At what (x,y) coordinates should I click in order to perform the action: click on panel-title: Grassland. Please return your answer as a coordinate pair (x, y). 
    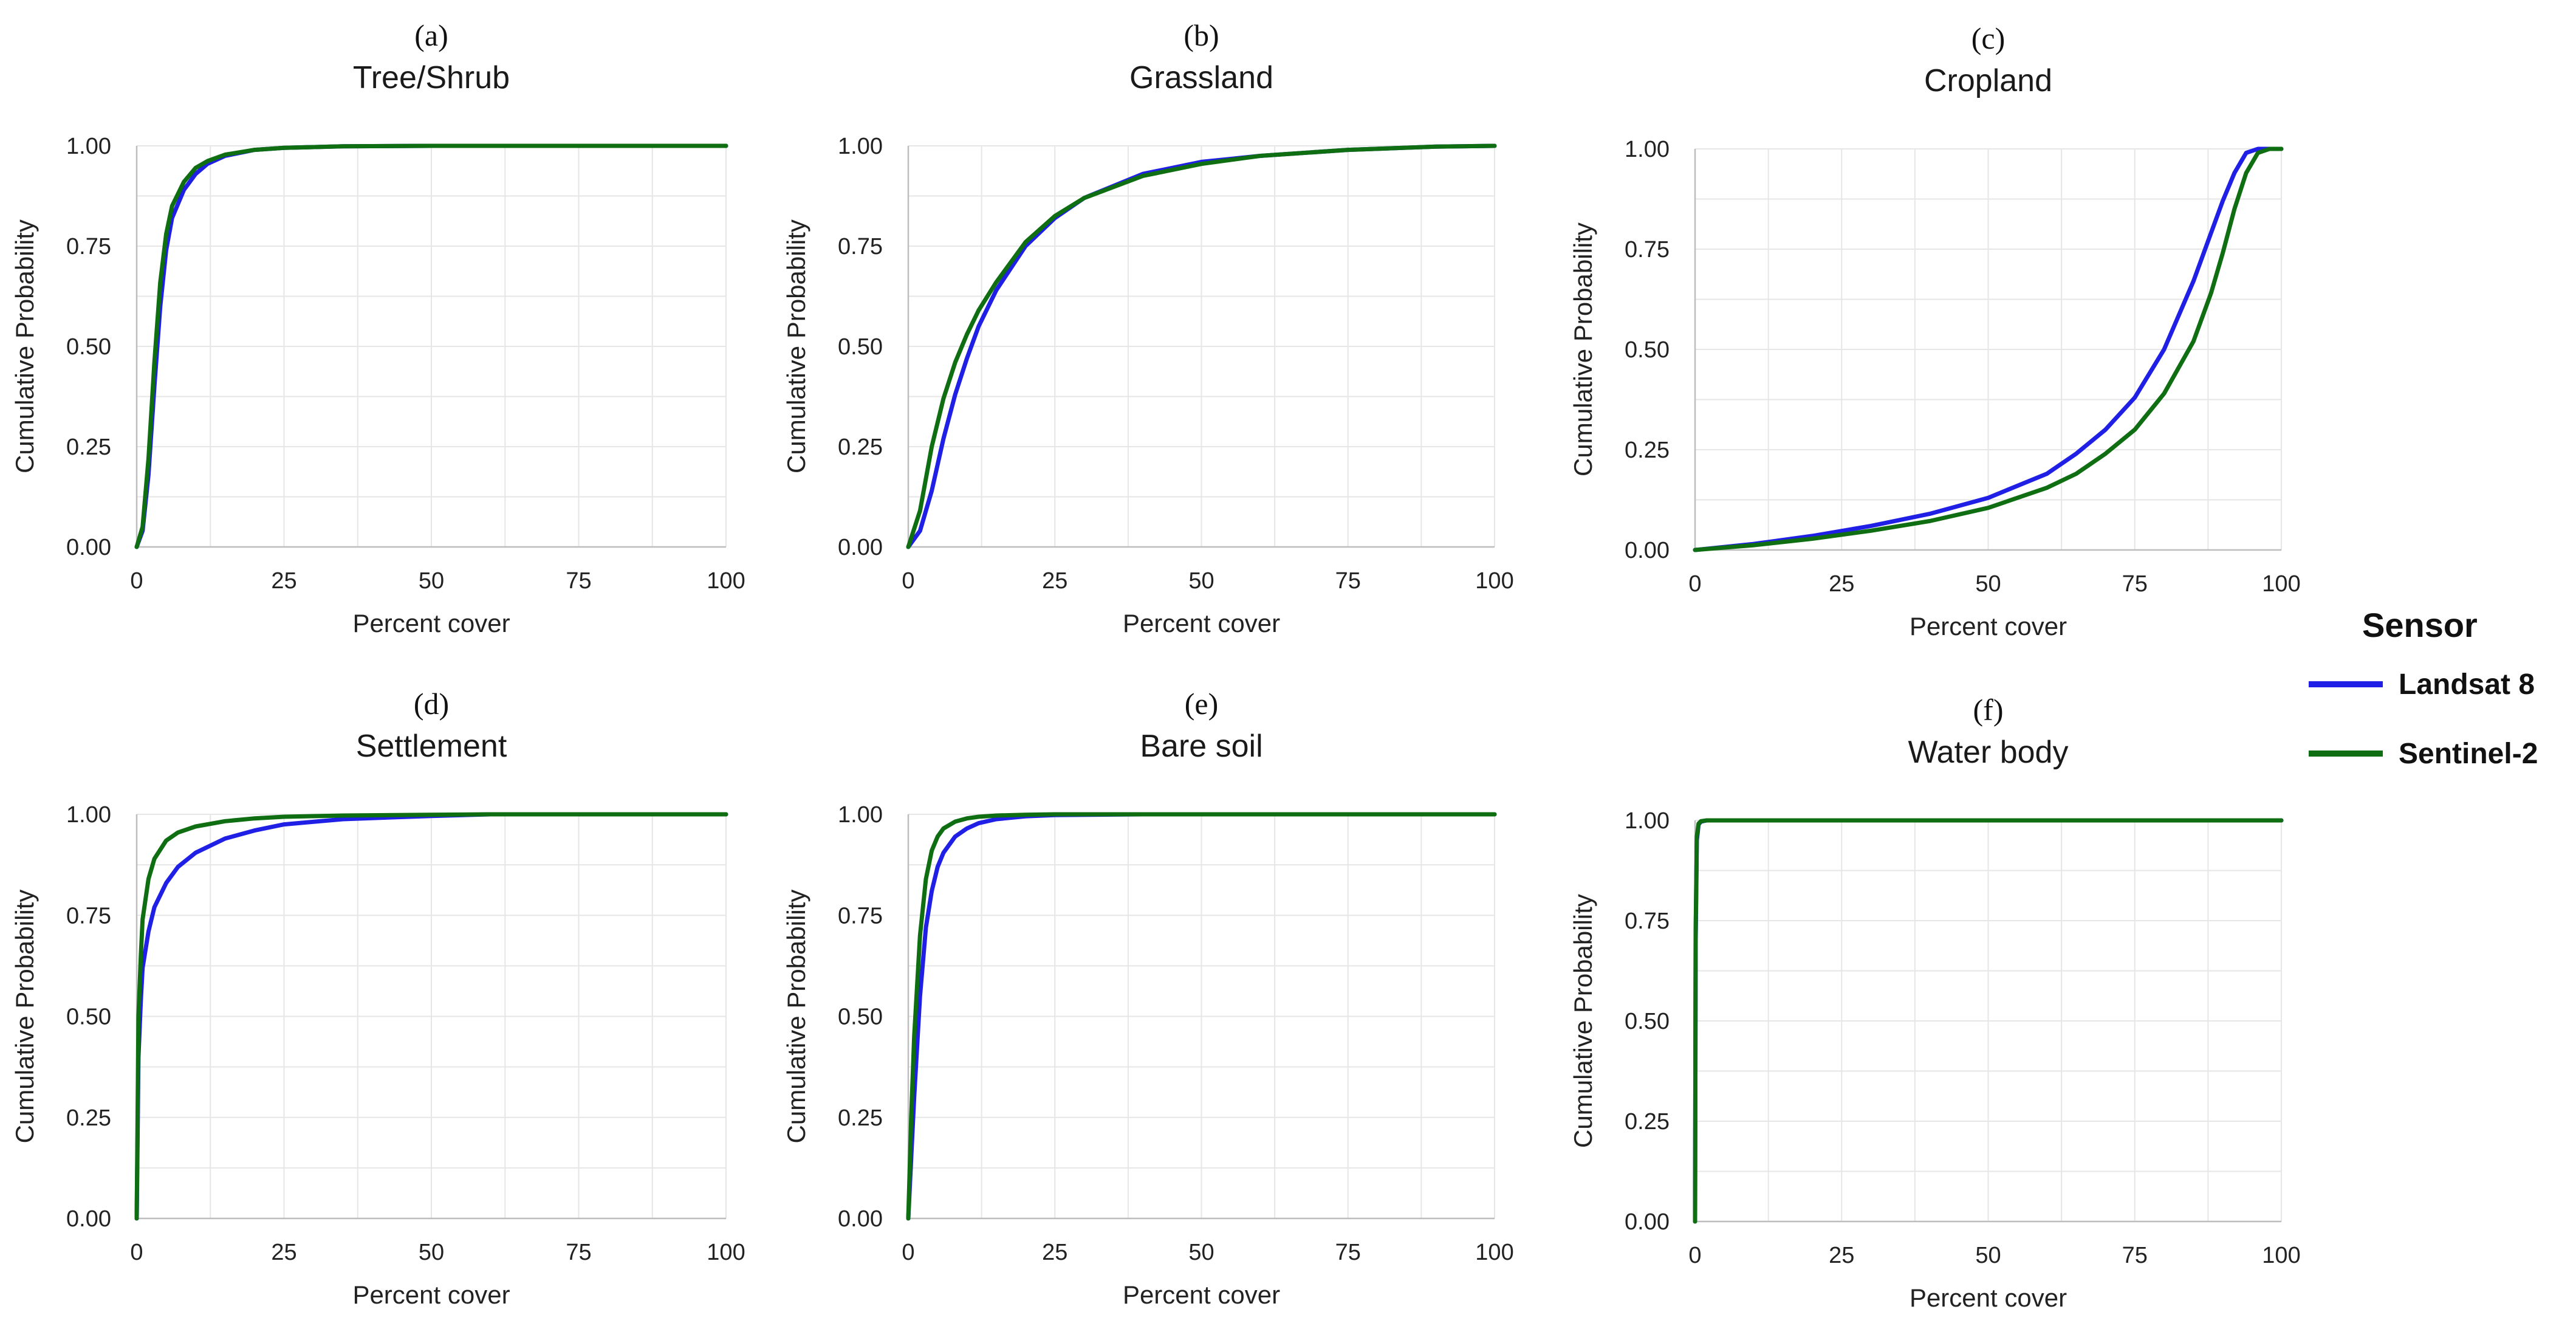
    Looking at the image, I should click on (1201, 77).